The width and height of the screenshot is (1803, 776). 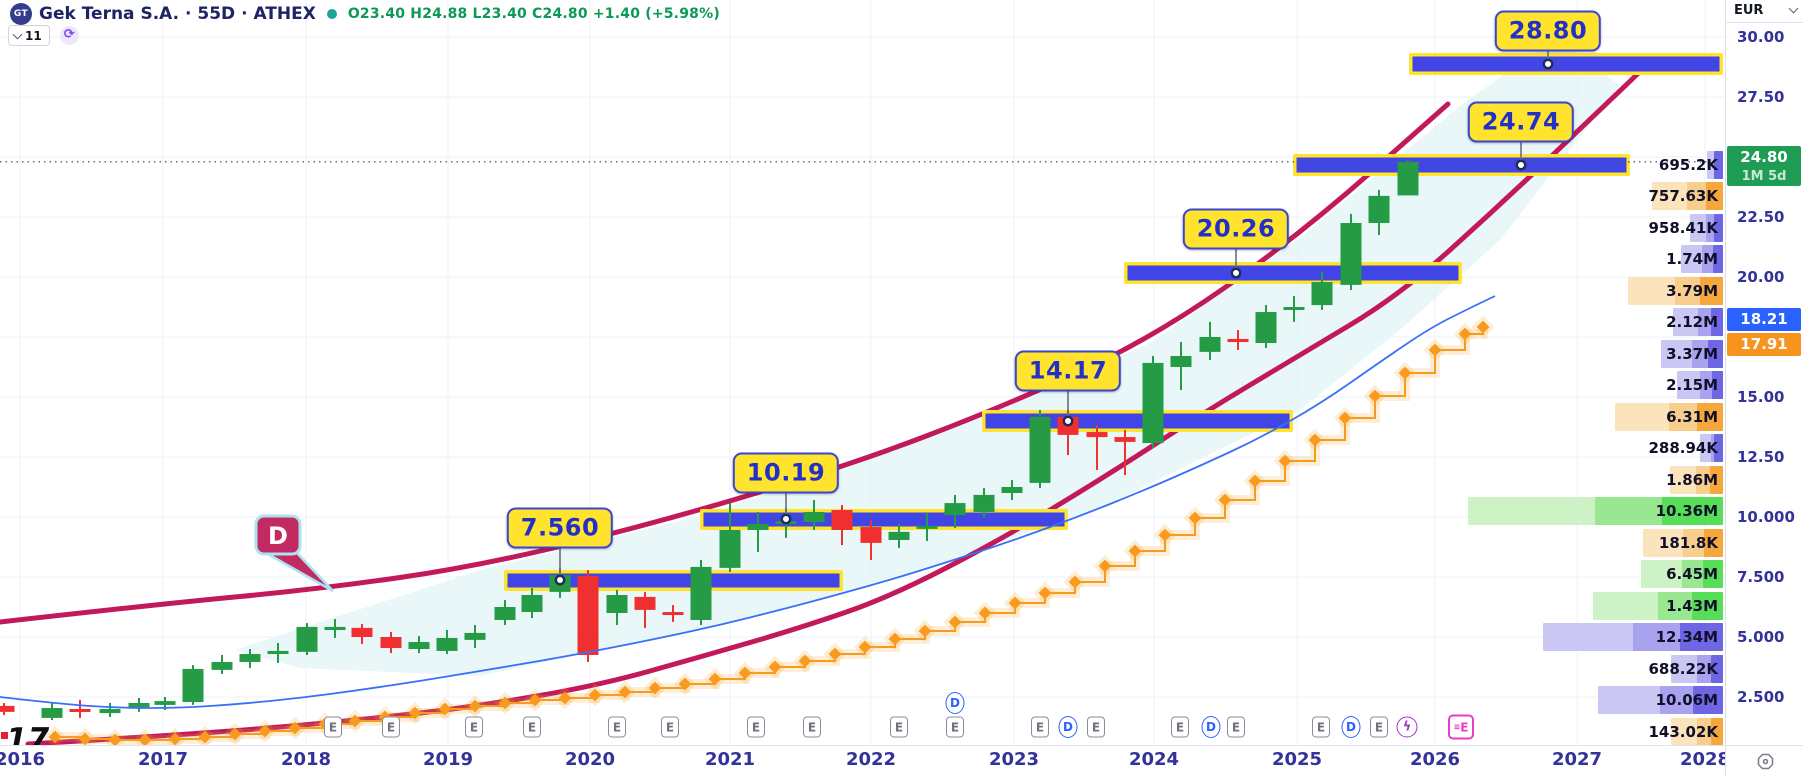 What do you see at coordinates (1749, 10) in the screenshot?
I see `currency-selector: EUR` at bounding box center [1749, 10].